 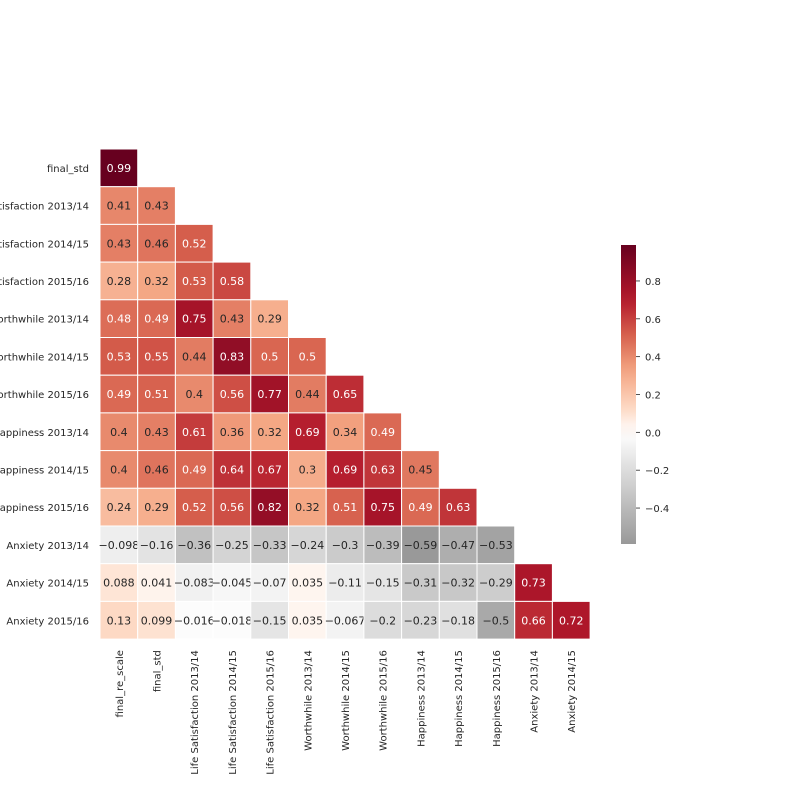 I want to click on row-tick-label: Worthwhile 2015/16, so click(x=44, y=395).